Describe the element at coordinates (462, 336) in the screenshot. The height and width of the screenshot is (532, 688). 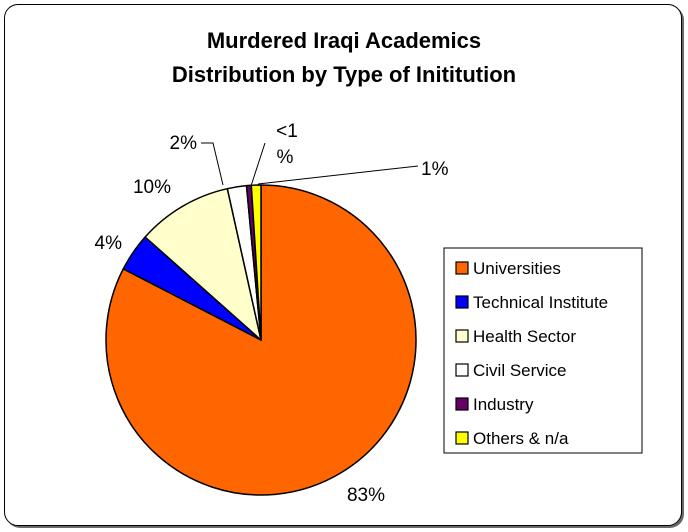
I see `legend-swatch-health-sector` at that location.